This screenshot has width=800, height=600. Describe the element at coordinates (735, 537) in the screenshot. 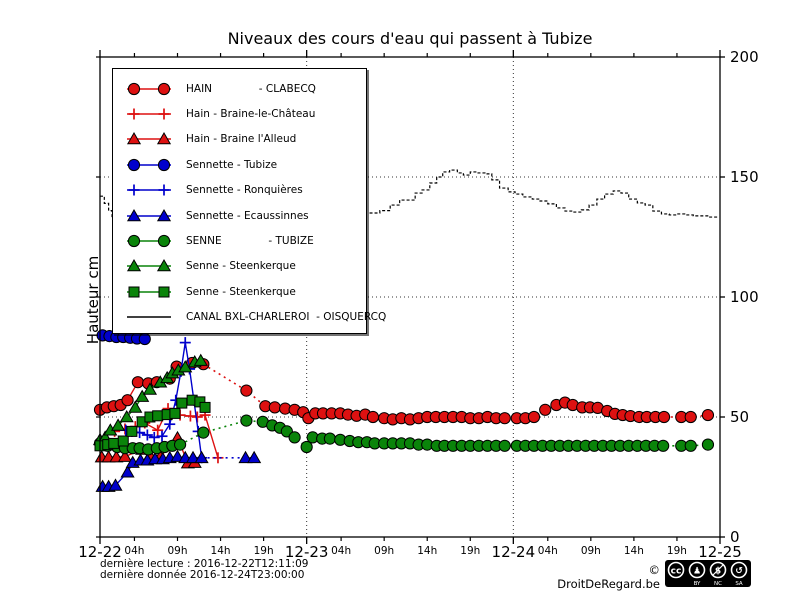

I see `y-tick-label: 0` at that location.